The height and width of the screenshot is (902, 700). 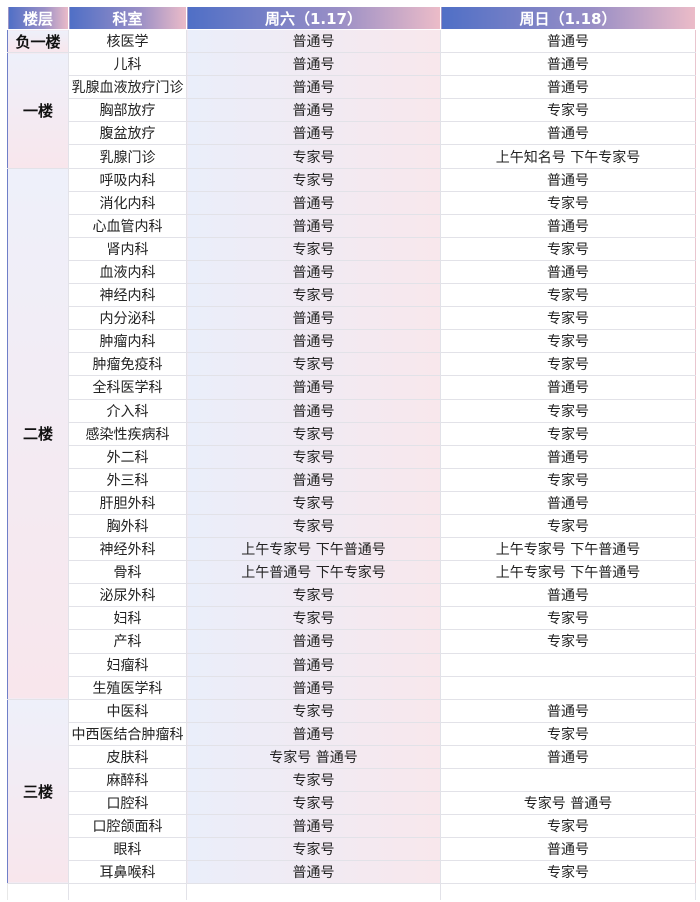 I want to click on department-cell: 外三科, so click(x=127, y=479).